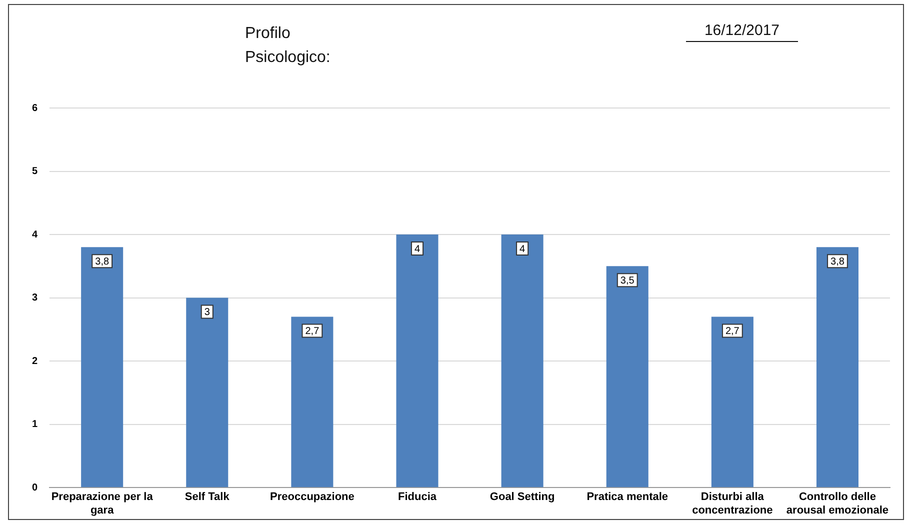  Describe the element at coordinates (418, 497) in the screenshot. I see `x-tick-label: Fiducia` at that location.